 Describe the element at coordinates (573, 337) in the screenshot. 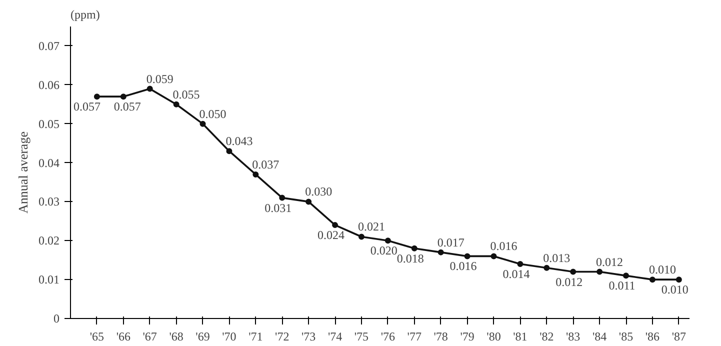

I see `x-tick-label: '83` at that location.